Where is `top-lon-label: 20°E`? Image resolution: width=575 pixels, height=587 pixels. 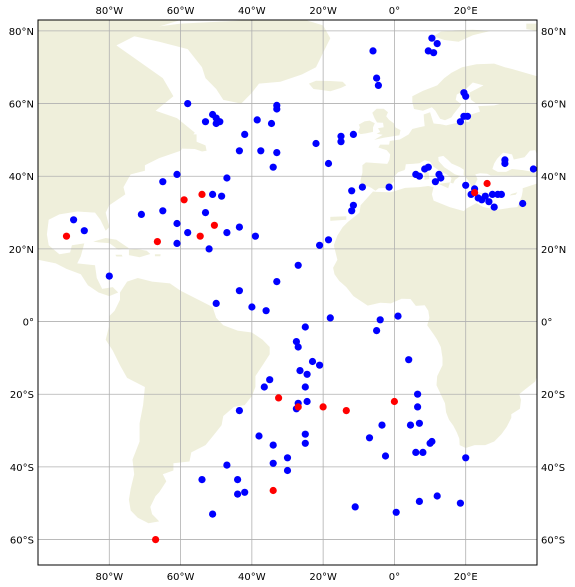 top-lon-label: 20°E is located at coordinates (466, 11).